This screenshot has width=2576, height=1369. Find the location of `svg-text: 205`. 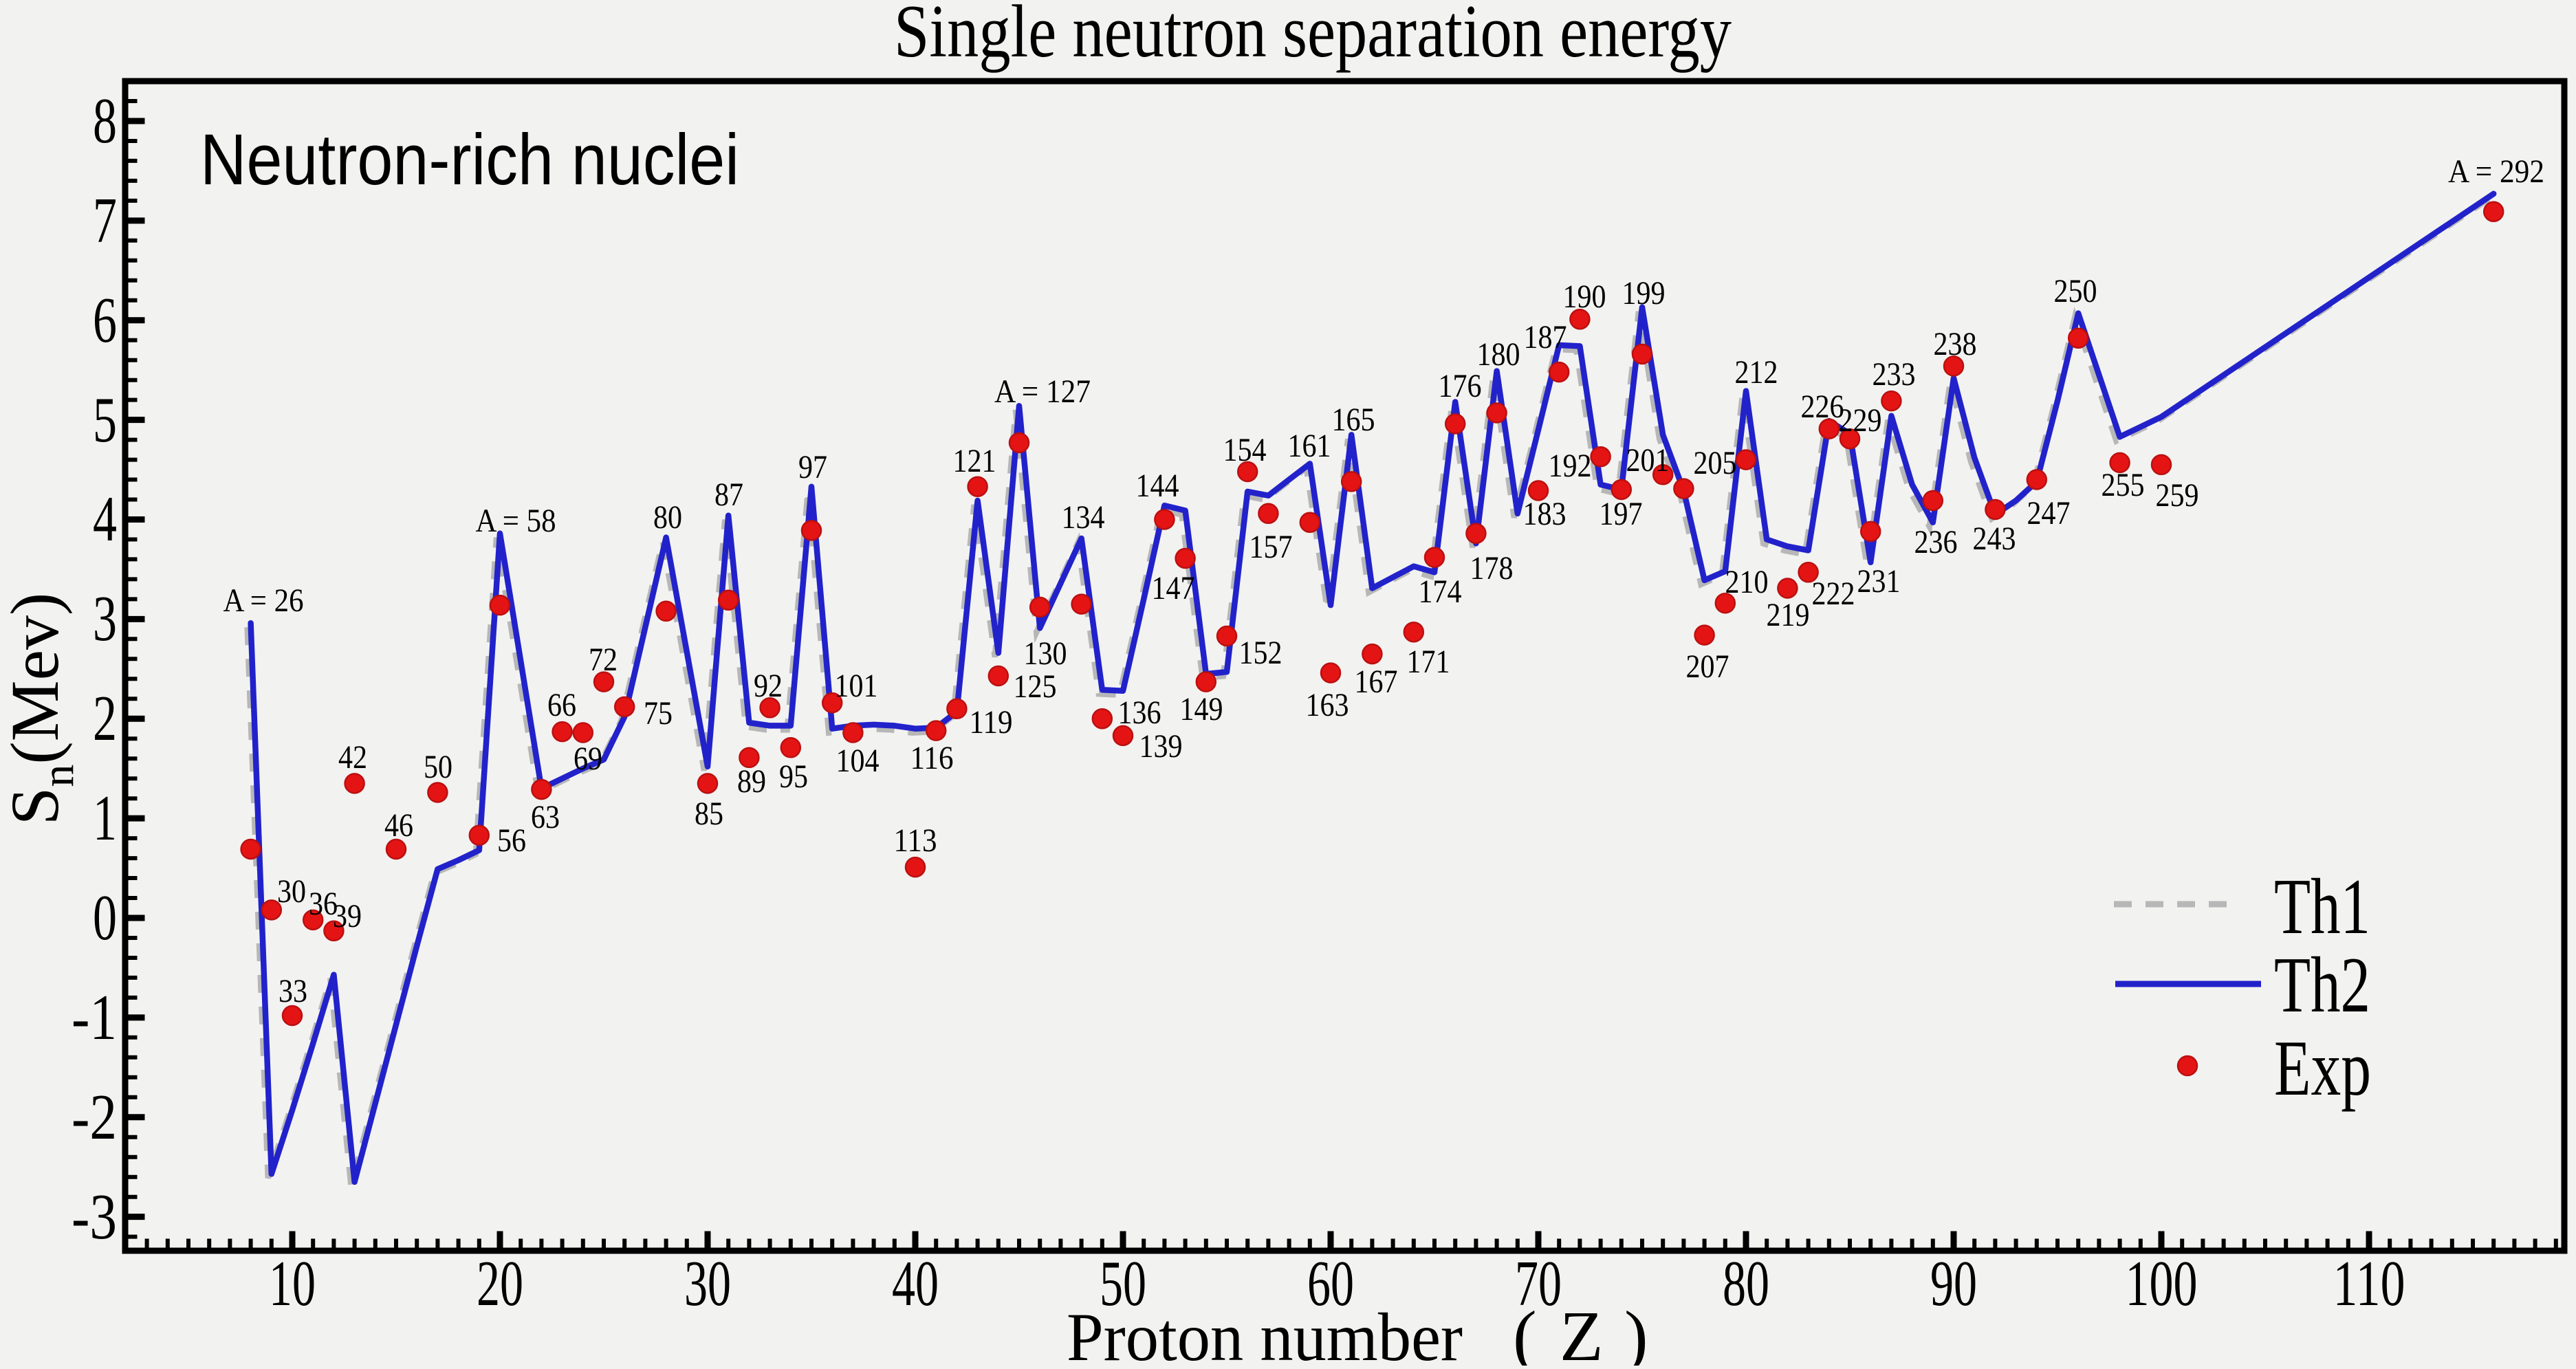

svg-text: 205 is located at coordinates (1715, 463).